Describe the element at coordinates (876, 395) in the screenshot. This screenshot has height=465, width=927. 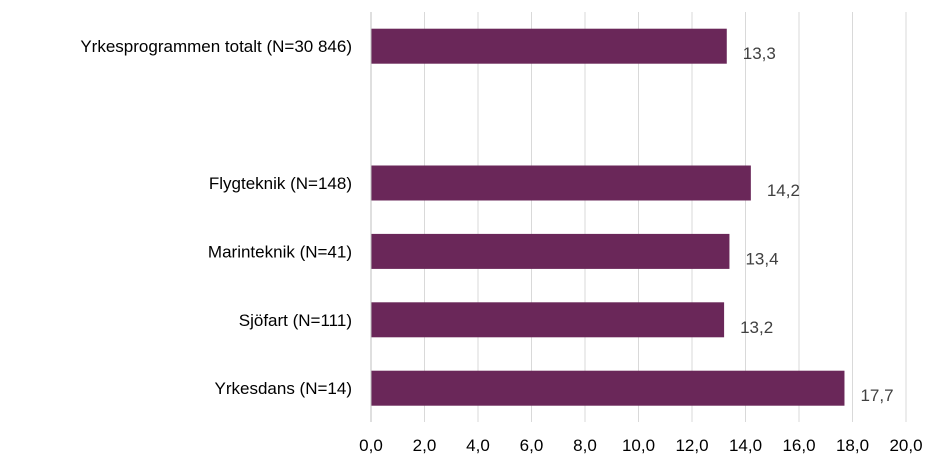
I see `data-label: 17,7` at that location.